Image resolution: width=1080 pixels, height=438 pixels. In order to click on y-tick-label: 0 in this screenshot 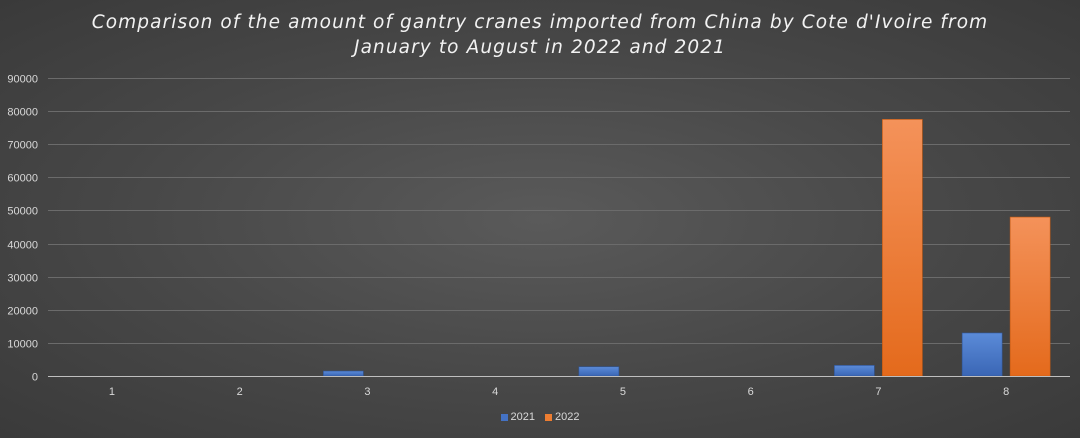, I will do `click(35, 378)`.